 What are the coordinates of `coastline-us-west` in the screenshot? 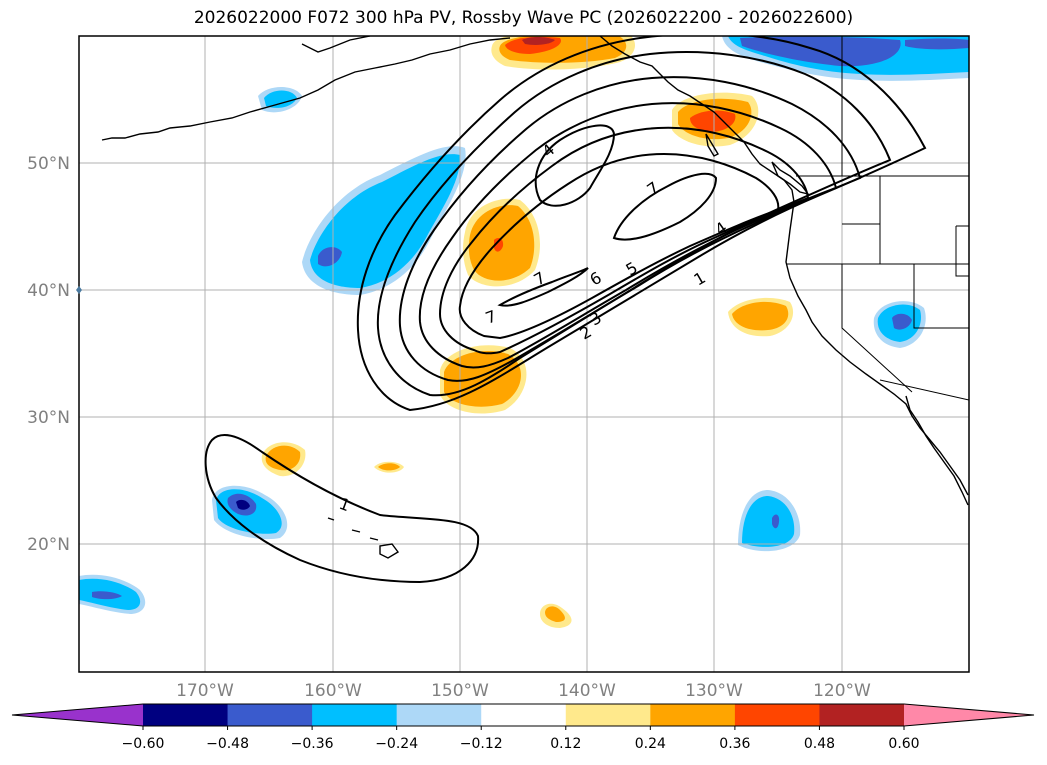 It's located at (877, 348).